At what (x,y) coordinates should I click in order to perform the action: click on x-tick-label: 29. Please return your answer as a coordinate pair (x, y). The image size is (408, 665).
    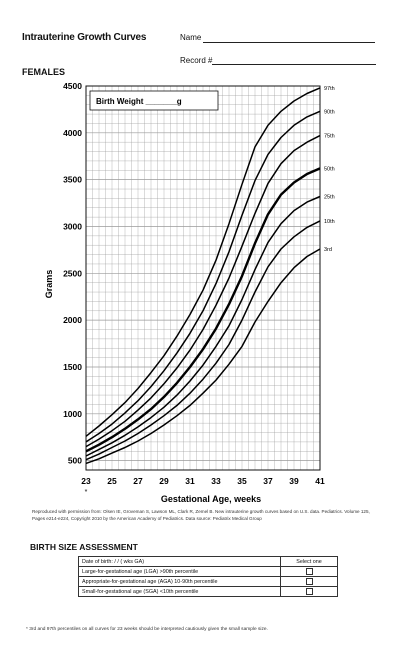
    Looking at the image, I should click on (164, 481).